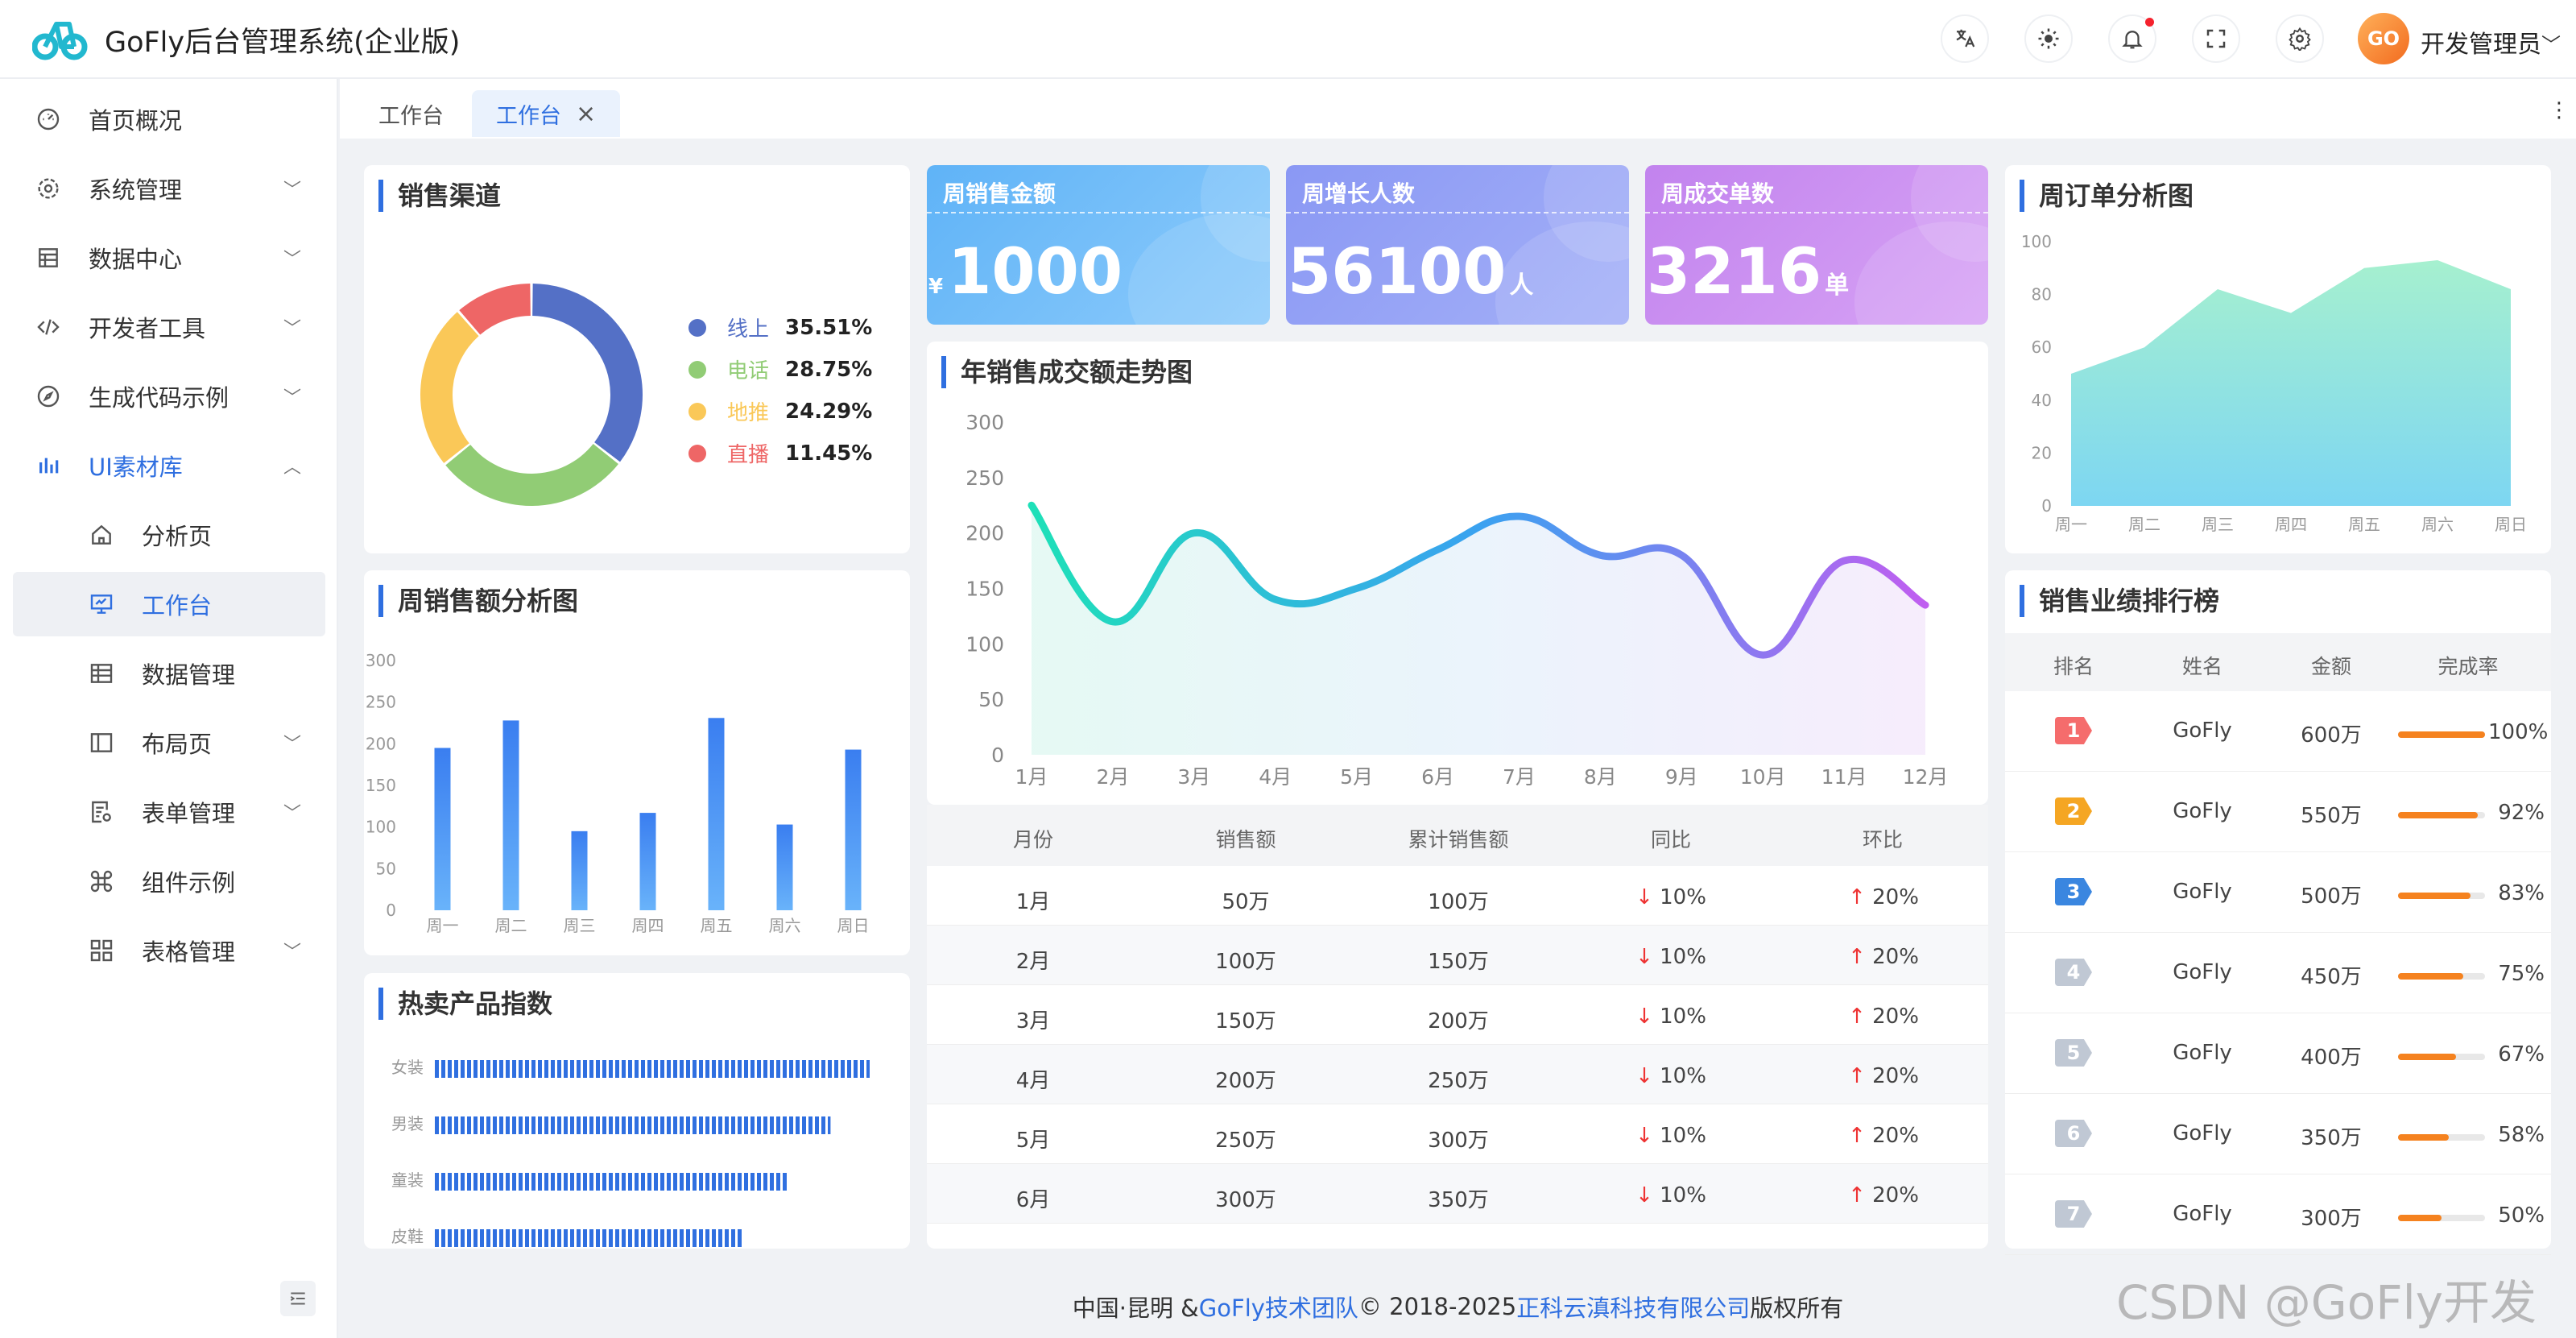 The image size is (2576, 1338). I want to click on sidebar-item-components: 组件示例, so click(169, 881).